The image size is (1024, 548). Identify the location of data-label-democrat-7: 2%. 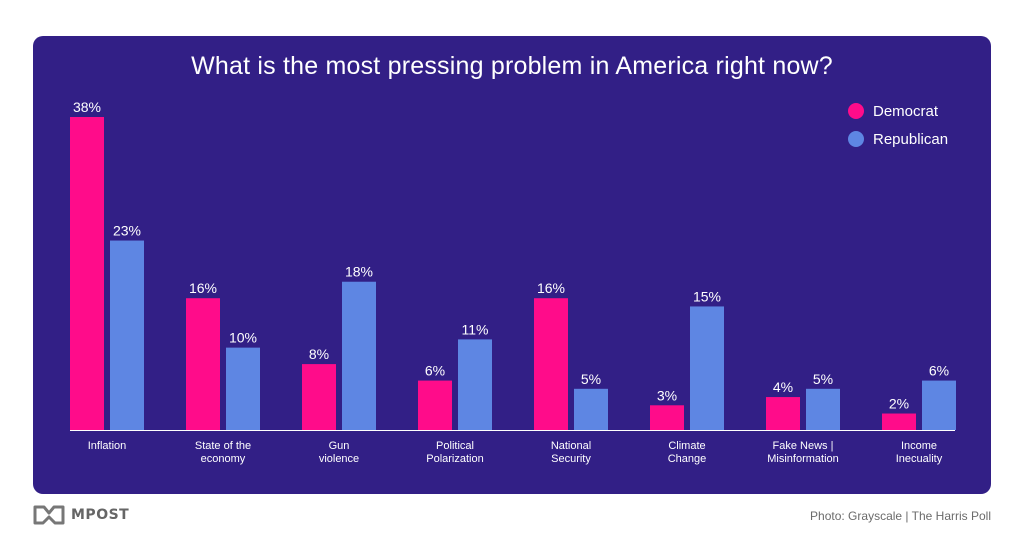
(899, 404).